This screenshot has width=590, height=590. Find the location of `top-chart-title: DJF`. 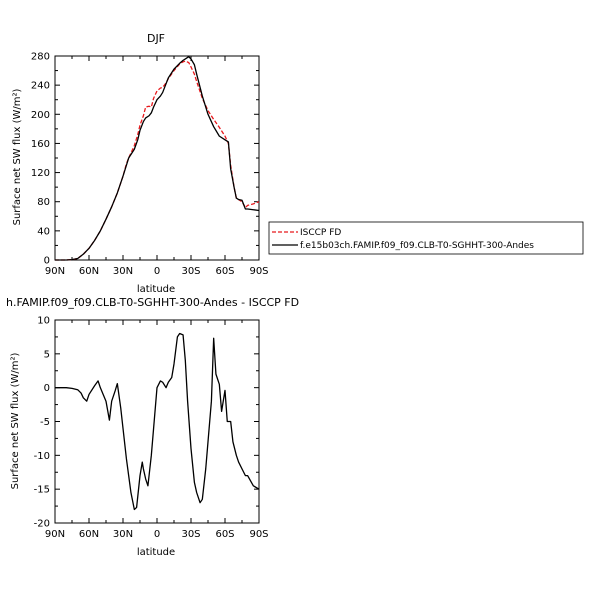

top-chart-title: DJF is located at coordinates (156, 38).